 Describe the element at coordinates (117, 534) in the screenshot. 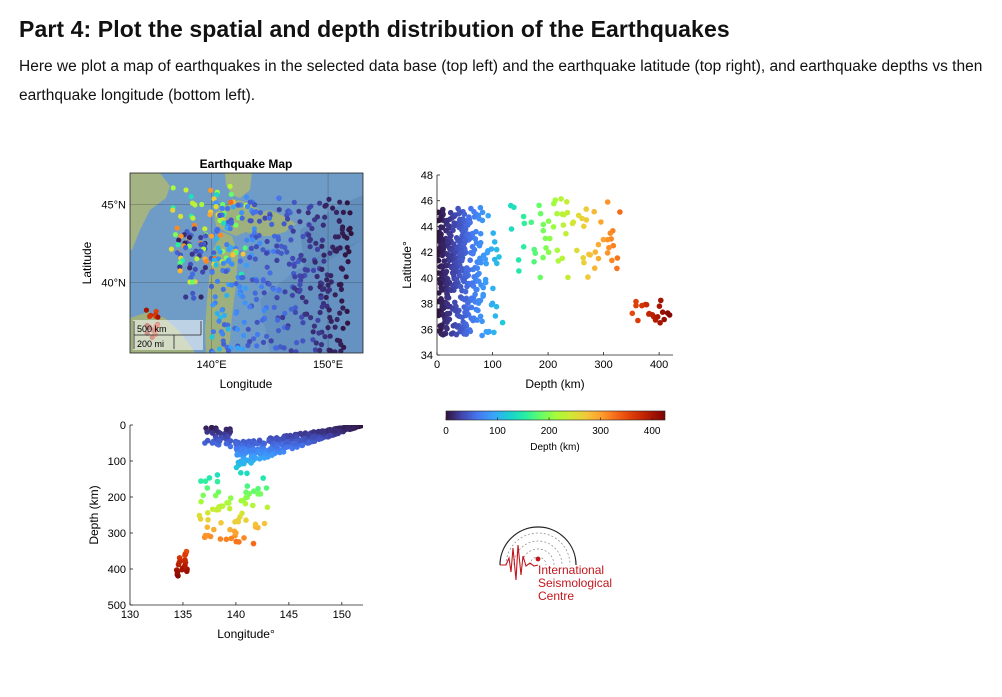

I see `depth-lon-ytick-label: 300` at that location.